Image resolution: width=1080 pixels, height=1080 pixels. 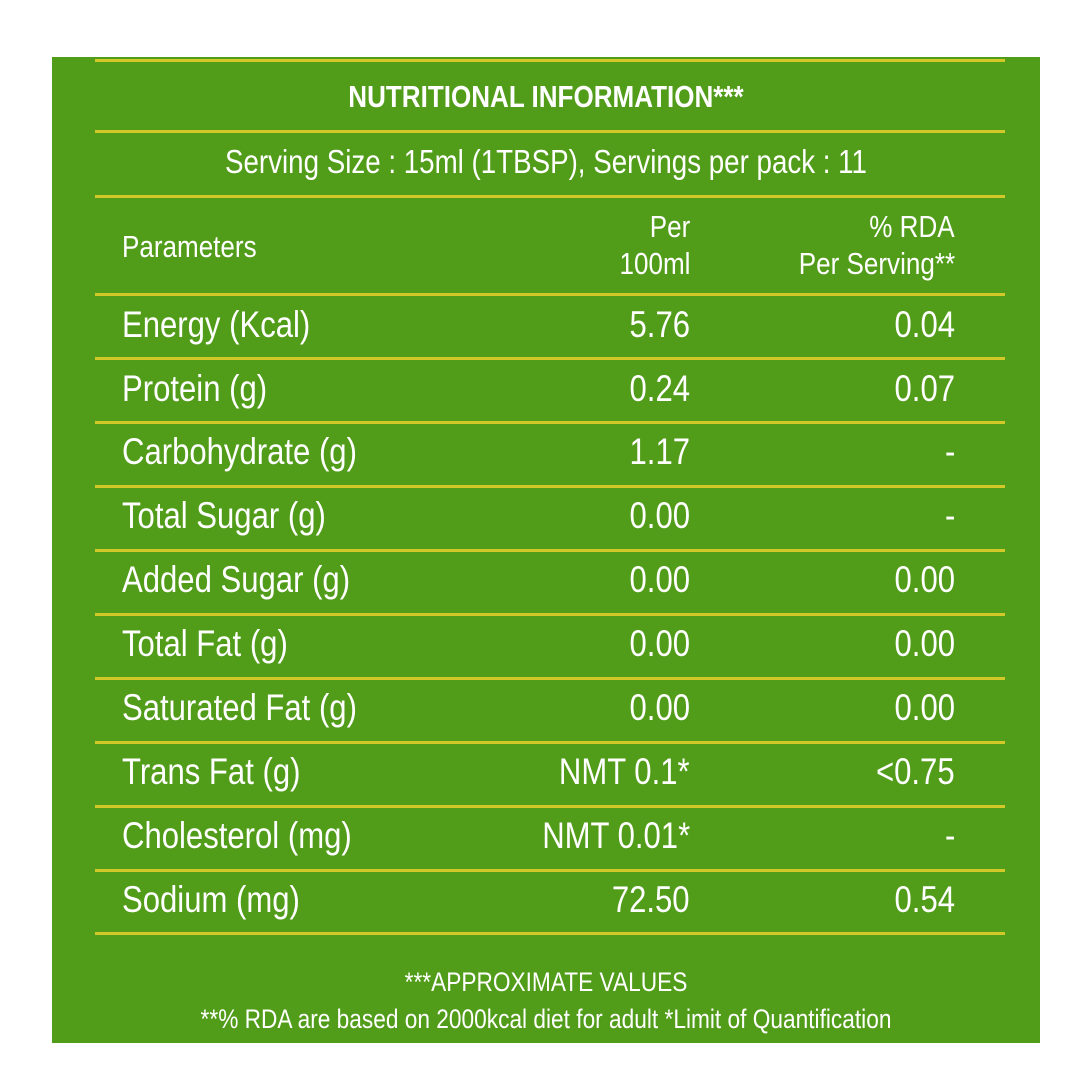 What do you see at coordinates (915, 771) in the screenshot?
I see `value: <0.75` at bounding box center [915, 771].